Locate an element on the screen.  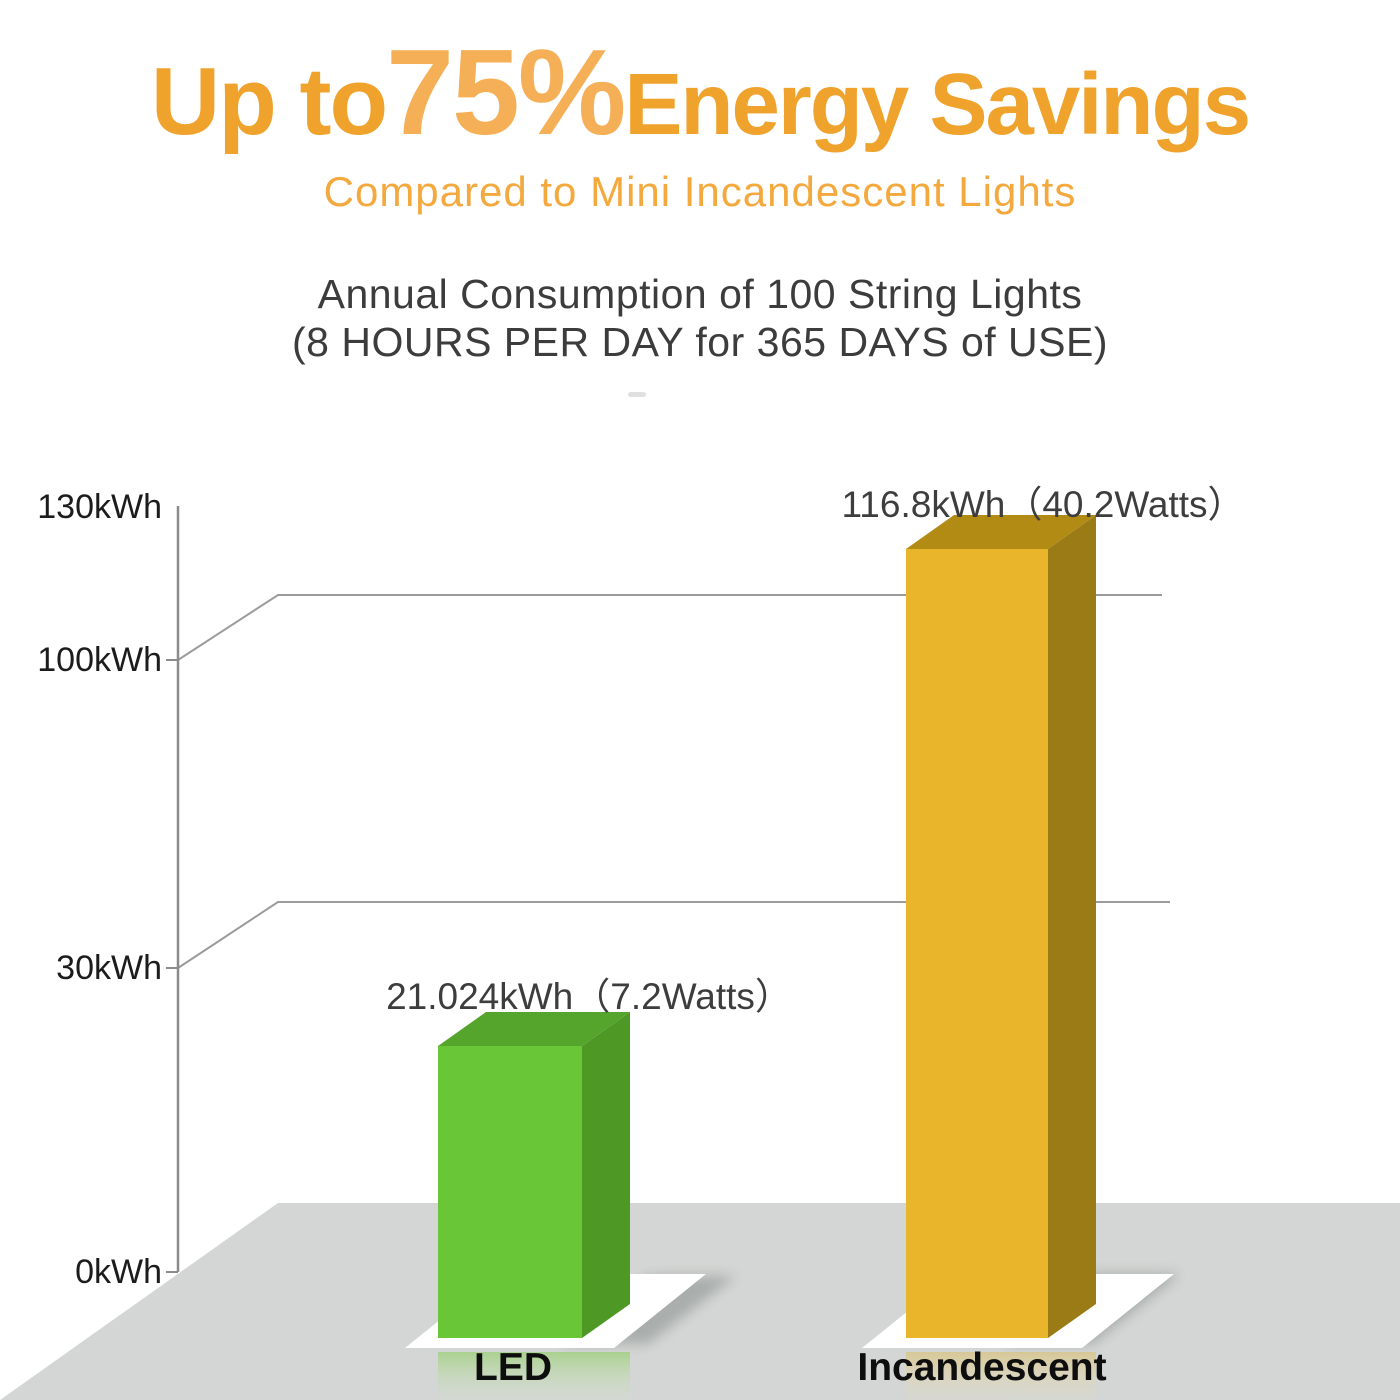
incandescent-bar-front-face is located at coordinates (977, 943).